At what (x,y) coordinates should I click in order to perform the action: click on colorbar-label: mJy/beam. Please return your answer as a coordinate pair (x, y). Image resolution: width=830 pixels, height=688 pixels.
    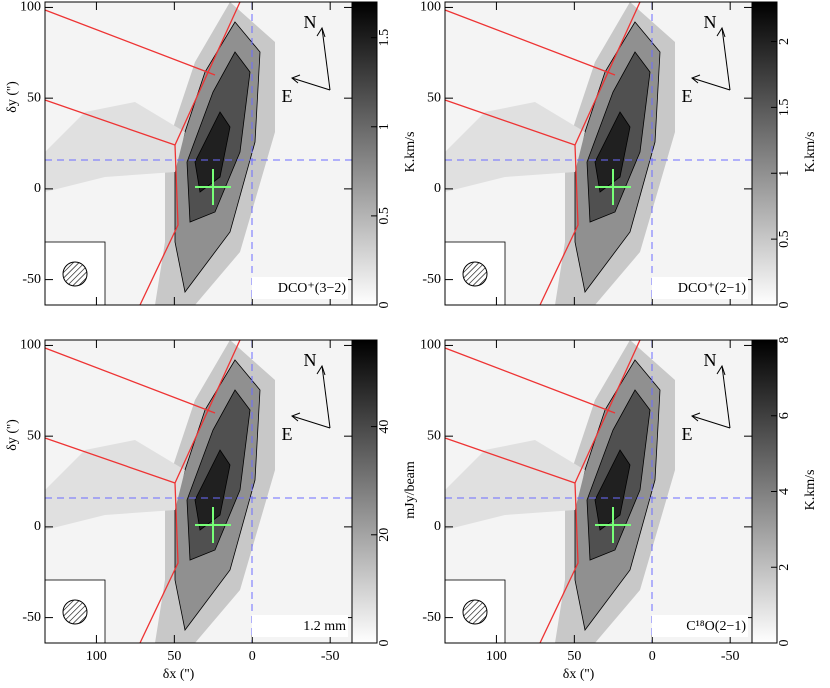
    Looking at the image, I should click on (410, 490).